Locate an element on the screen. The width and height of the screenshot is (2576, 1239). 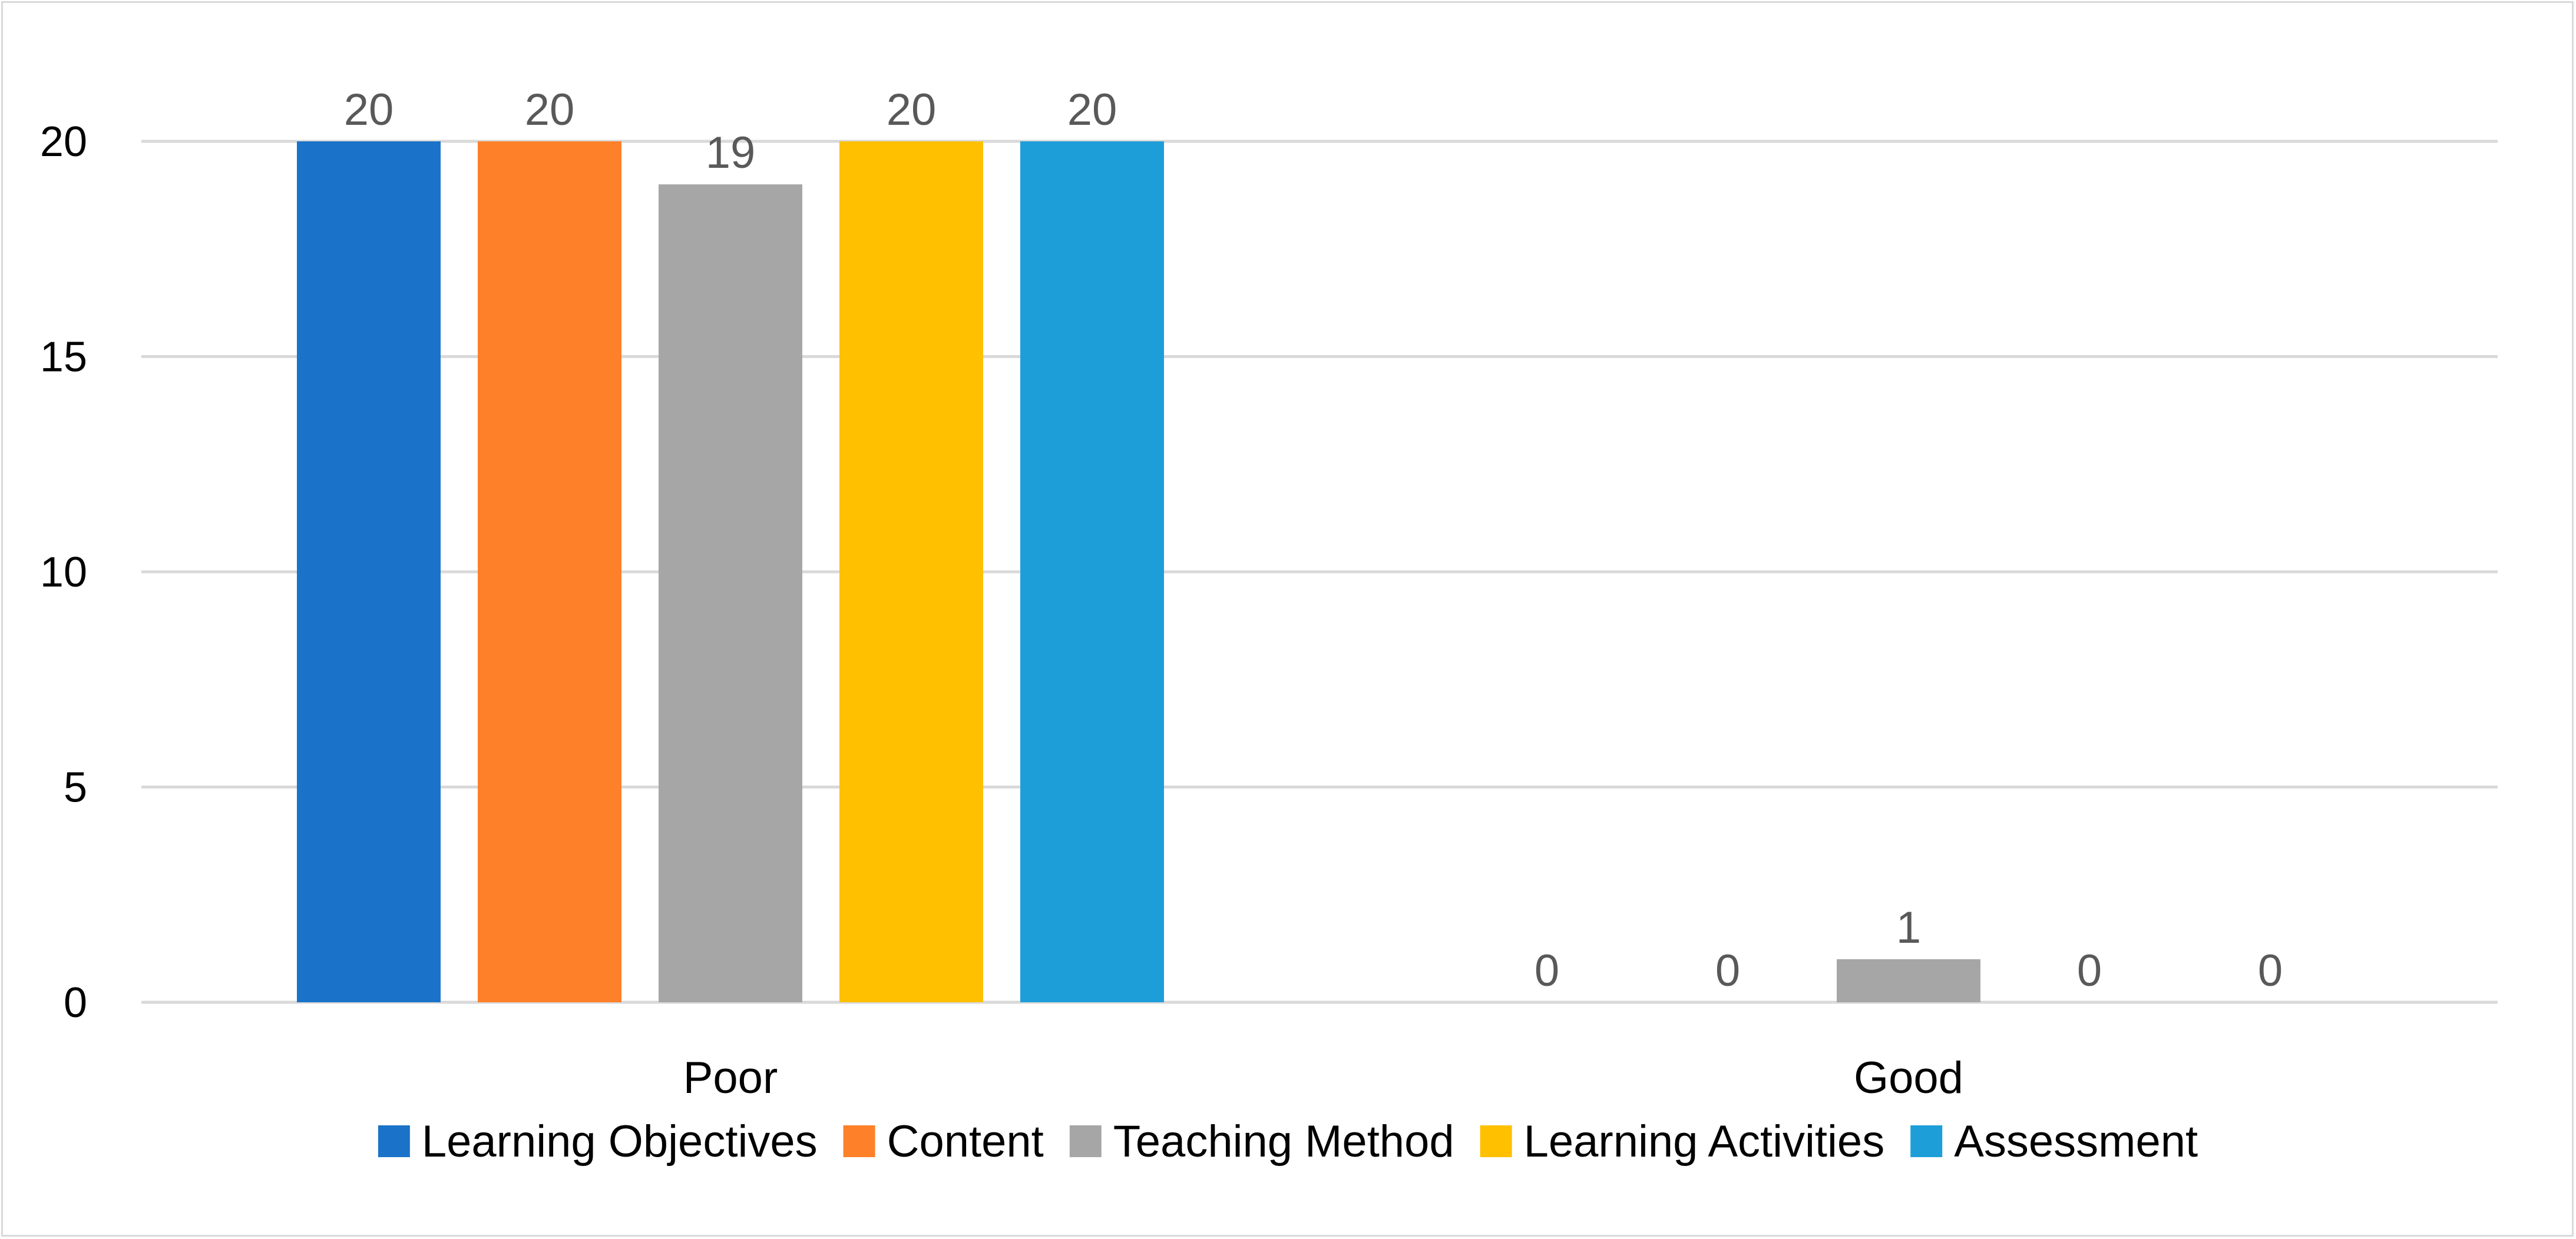
y-axis-ticks: 0 5 10 15 20 is located at coordinates (63, 572).